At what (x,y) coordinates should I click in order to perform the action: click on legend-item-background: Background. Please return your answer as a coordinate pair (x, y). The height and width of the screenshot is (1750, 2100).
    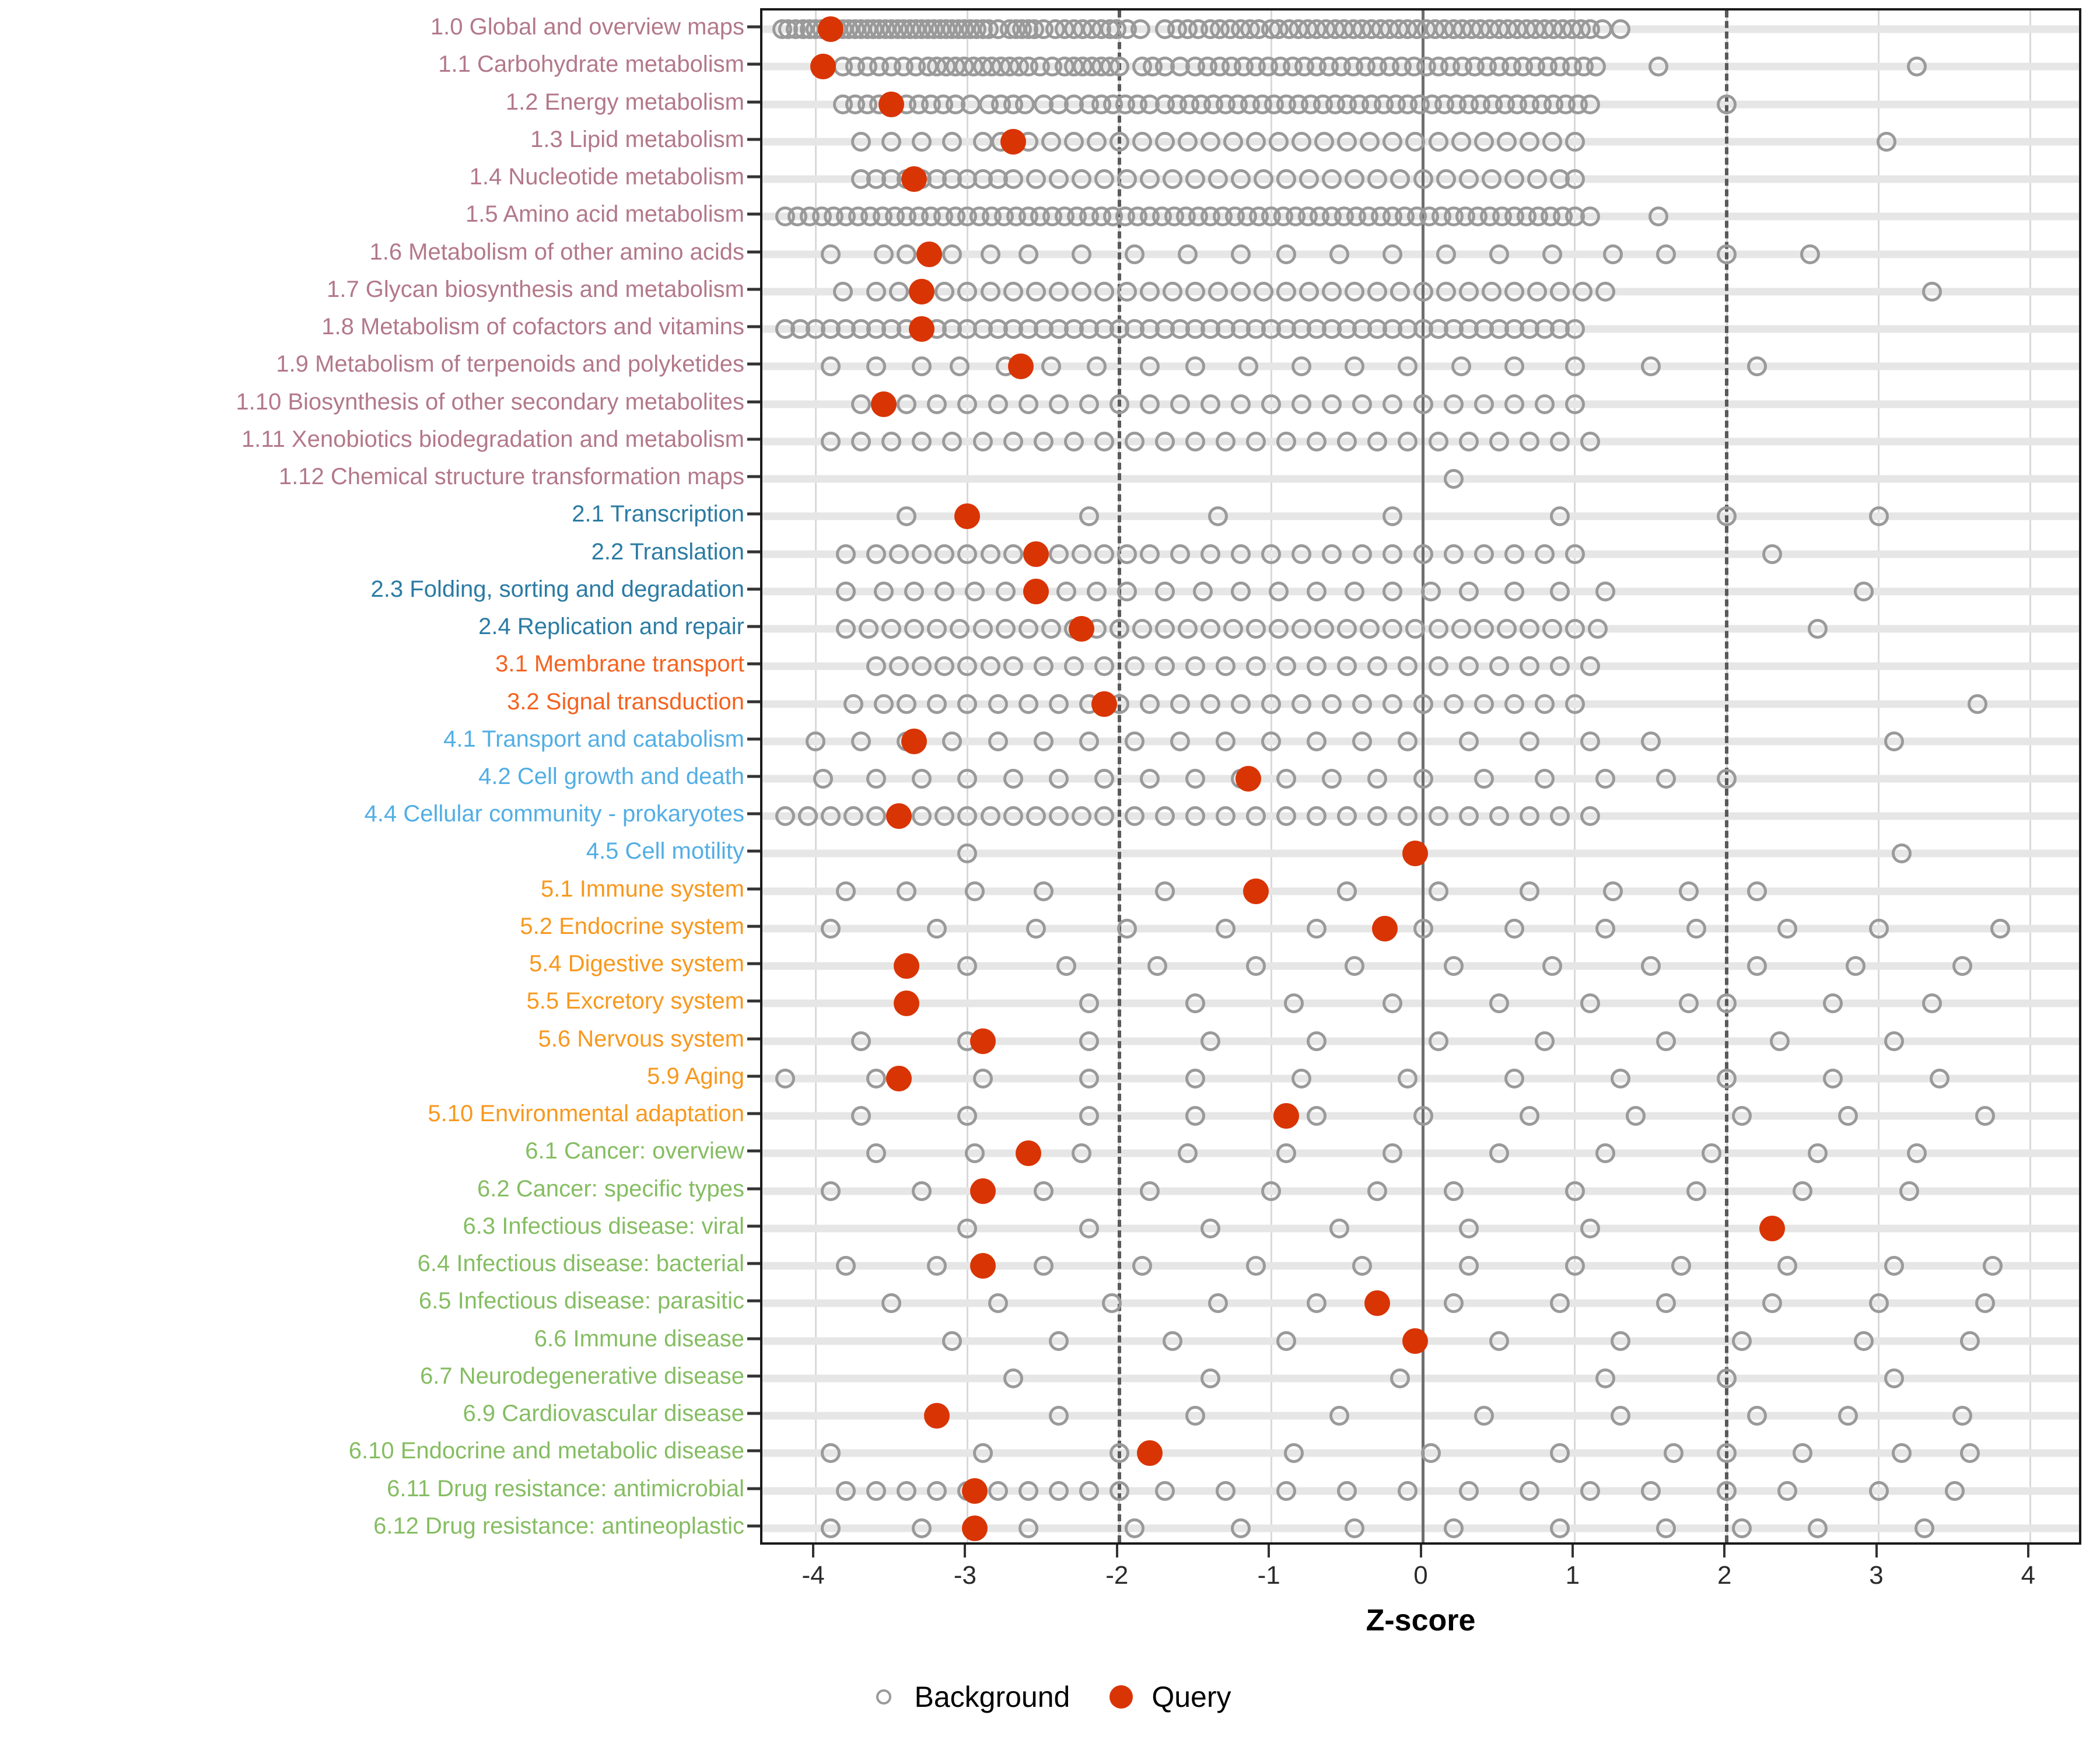
    Looking at the image, I should click on (970, 1697).